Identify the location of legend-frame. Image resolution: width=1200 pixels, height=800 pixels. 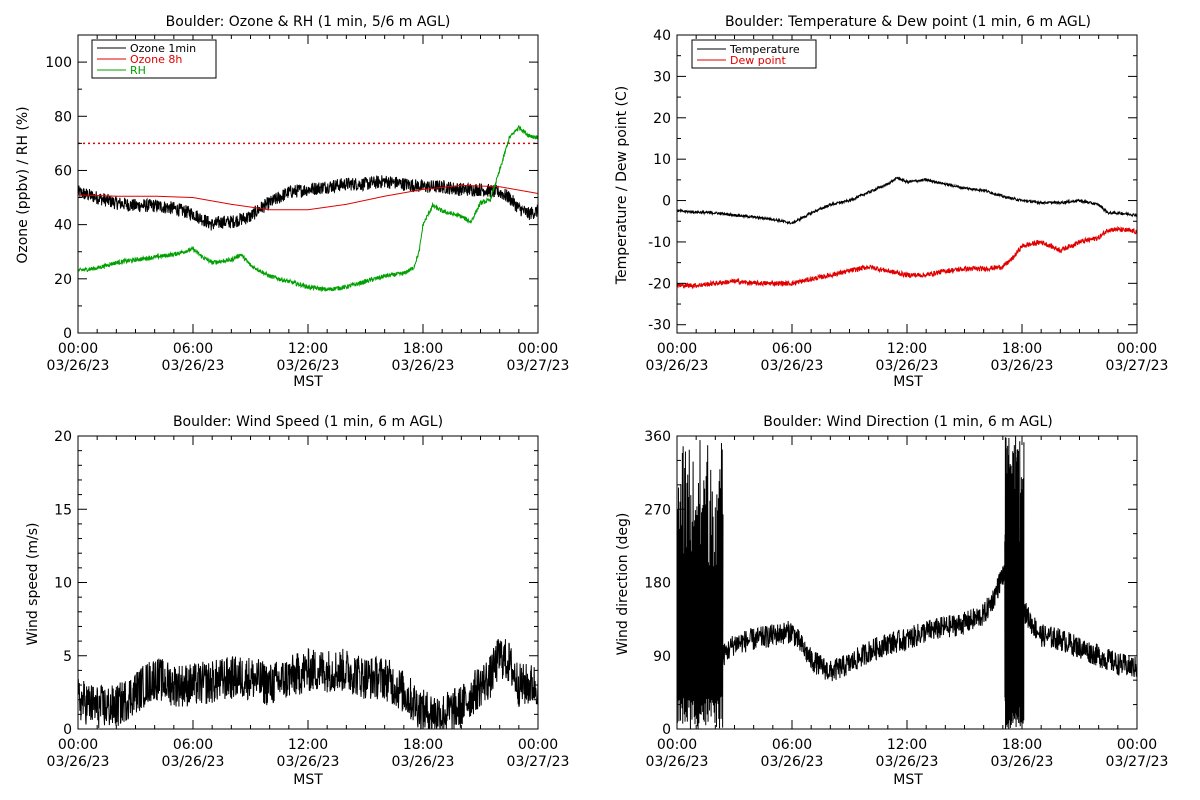
(754, 54).